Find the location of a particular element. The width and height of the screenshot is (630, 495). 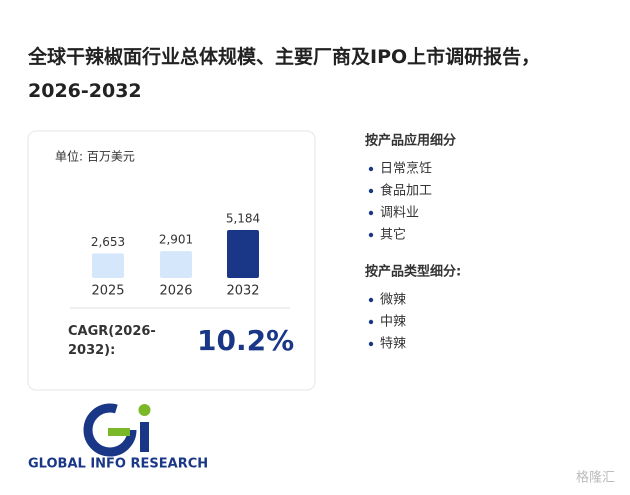

segment-item: 特辣 is located at coordinates (393, 344).